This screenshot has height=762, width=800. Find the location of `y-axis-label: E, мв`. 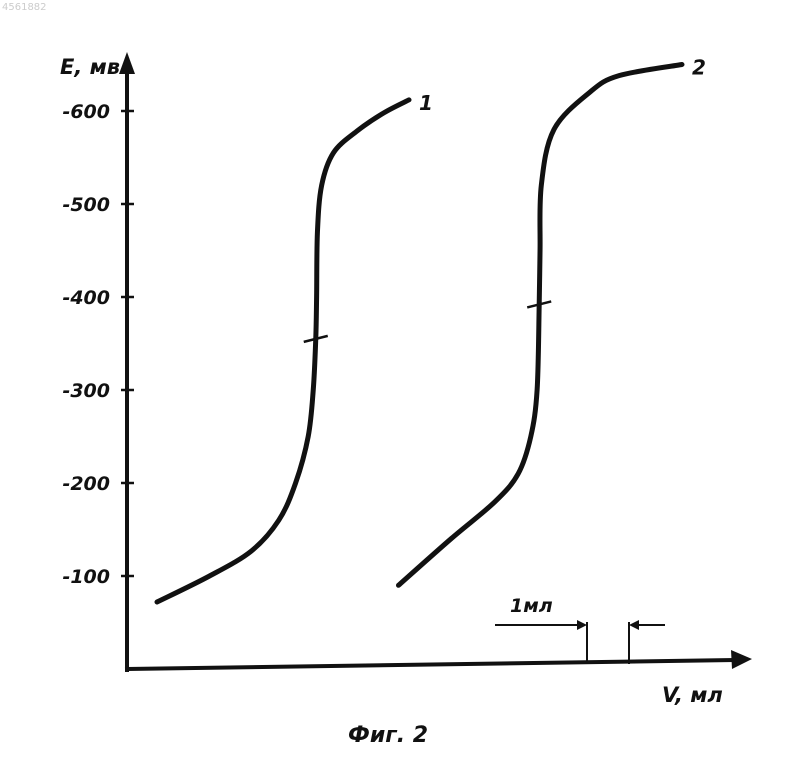

y-axis-label: E, мв is located at coordinates (90, 67).